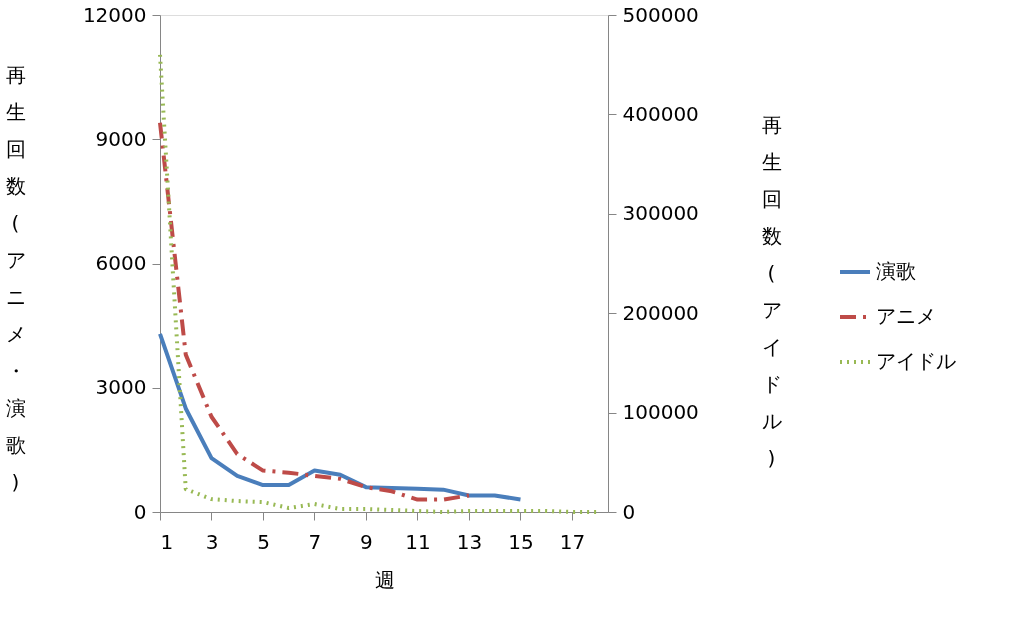 Image resolution: width=1025 pixels, height=621 pixels. Describe the element at coordinates (521, 541) in the screenshot. I see `x-tick-label: 15` at that location.